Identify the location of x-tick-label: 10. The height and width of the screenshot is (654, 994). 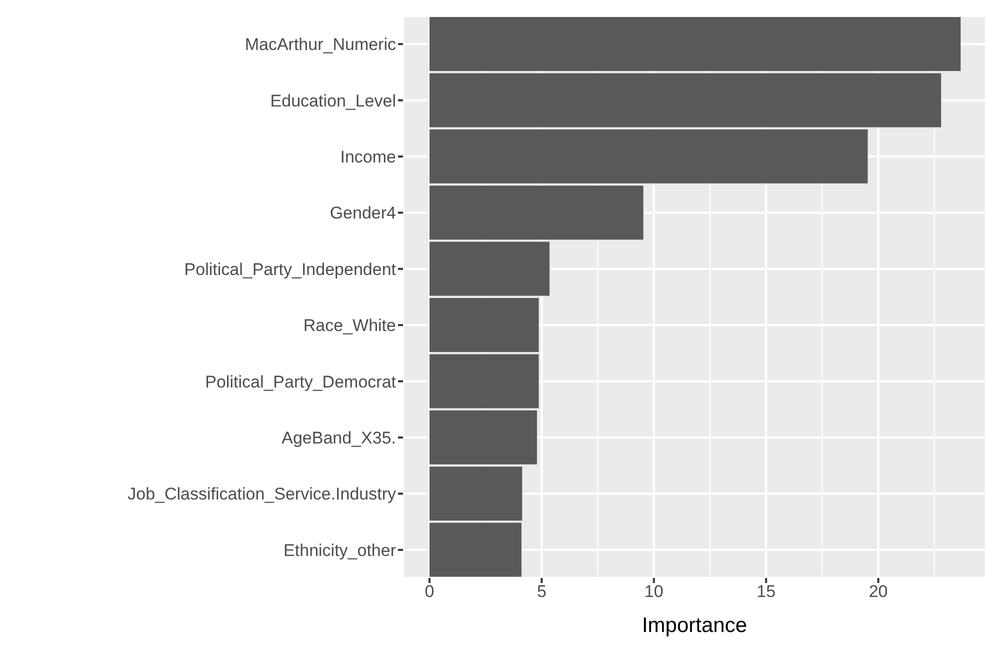
(654, 592).